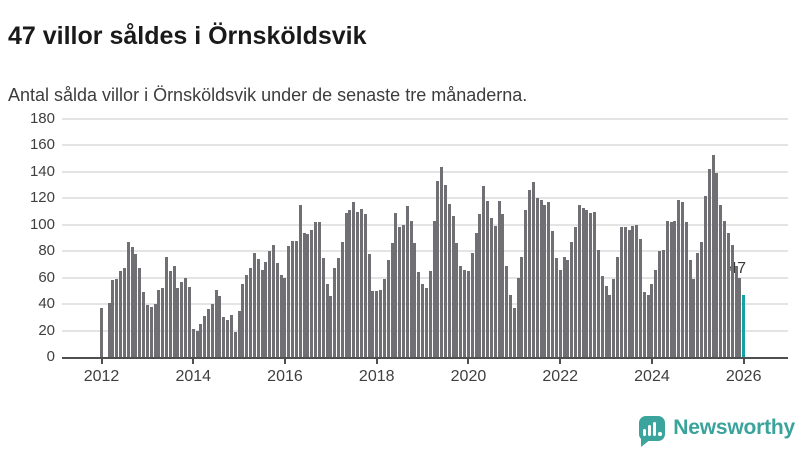  What do you see at coordinates (42, 171) in the screenshot?
I see `y-axis-label: 140` at bounding box center [42, 171].